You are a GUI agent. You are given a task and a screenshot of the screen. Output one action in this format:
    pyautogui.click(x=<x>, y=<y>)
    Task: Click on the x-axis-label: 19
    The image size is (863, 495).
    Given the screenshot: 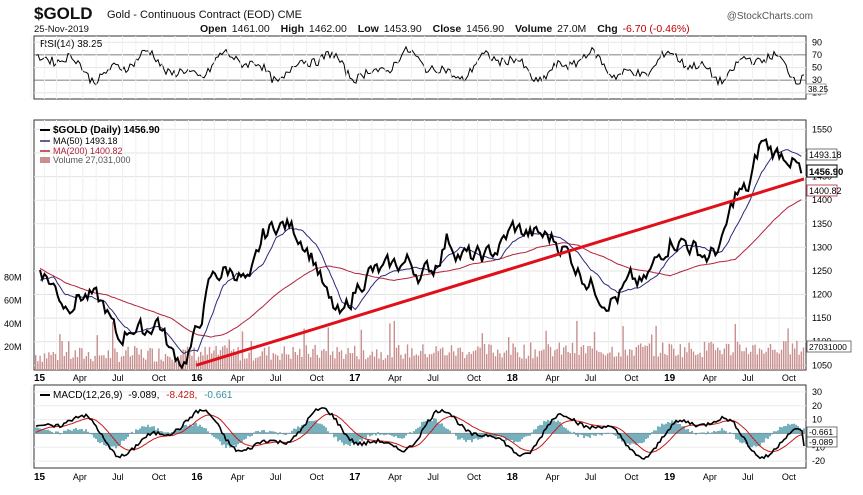 What is the action you would take?
    pyautogui.click(x=670, y=477)
    